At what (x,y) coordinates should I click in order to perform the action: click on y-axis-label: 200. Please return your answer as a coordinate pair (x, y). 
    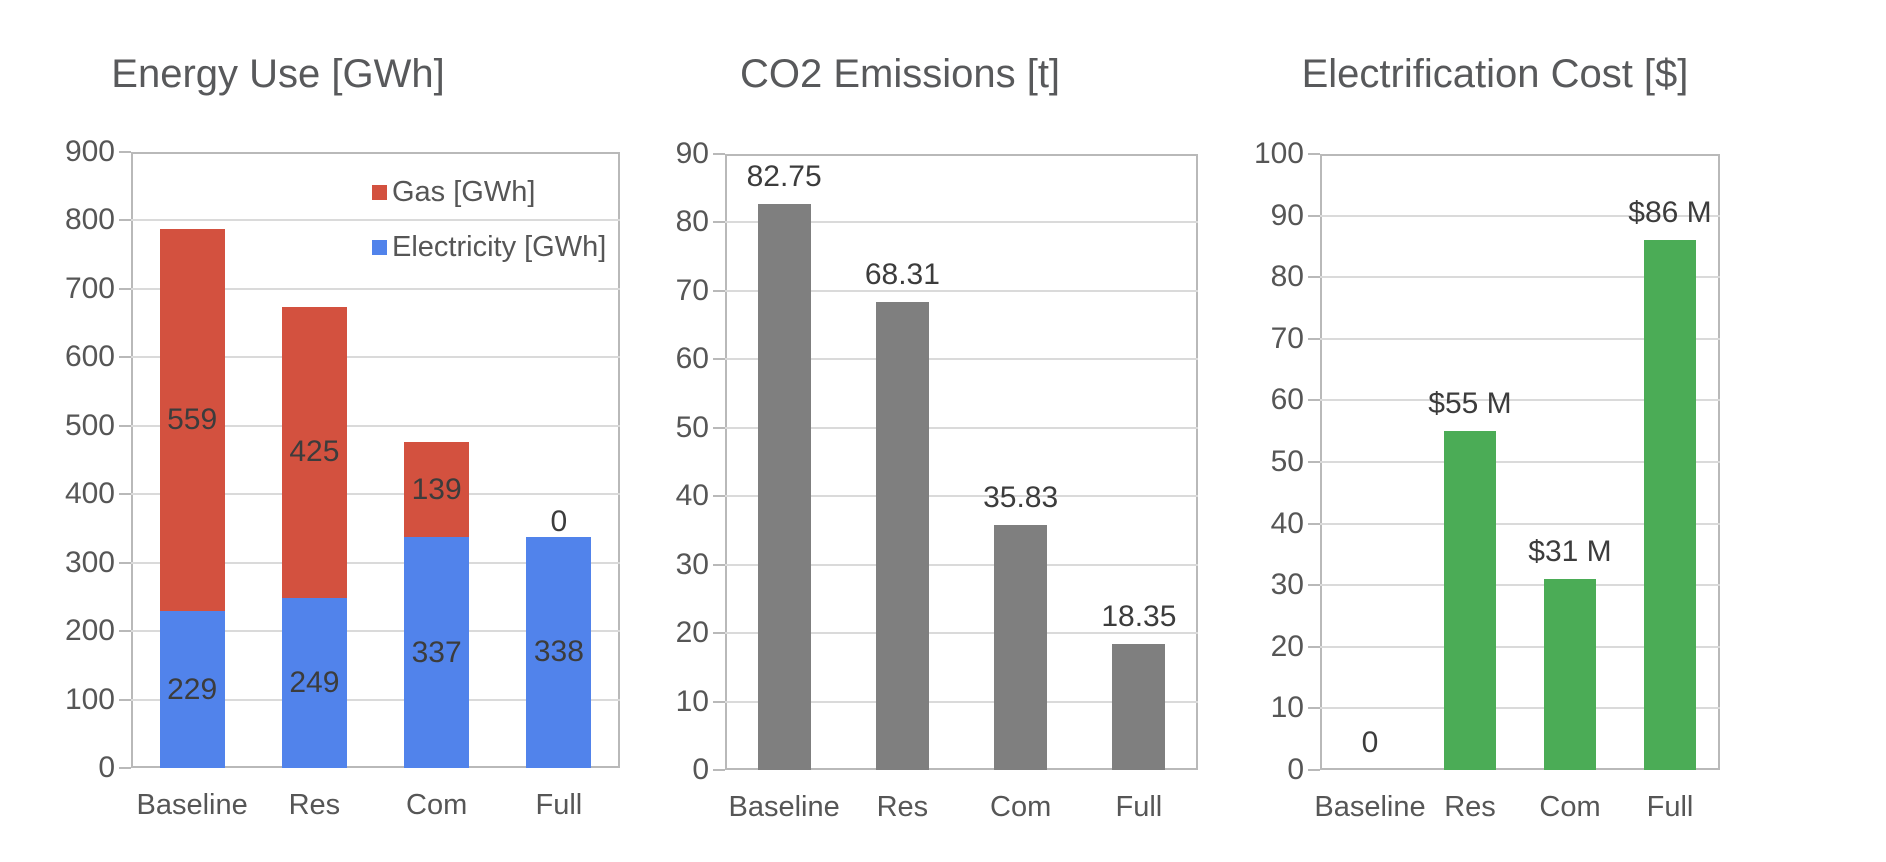
    Looking at the image, I should click on (89, 631).